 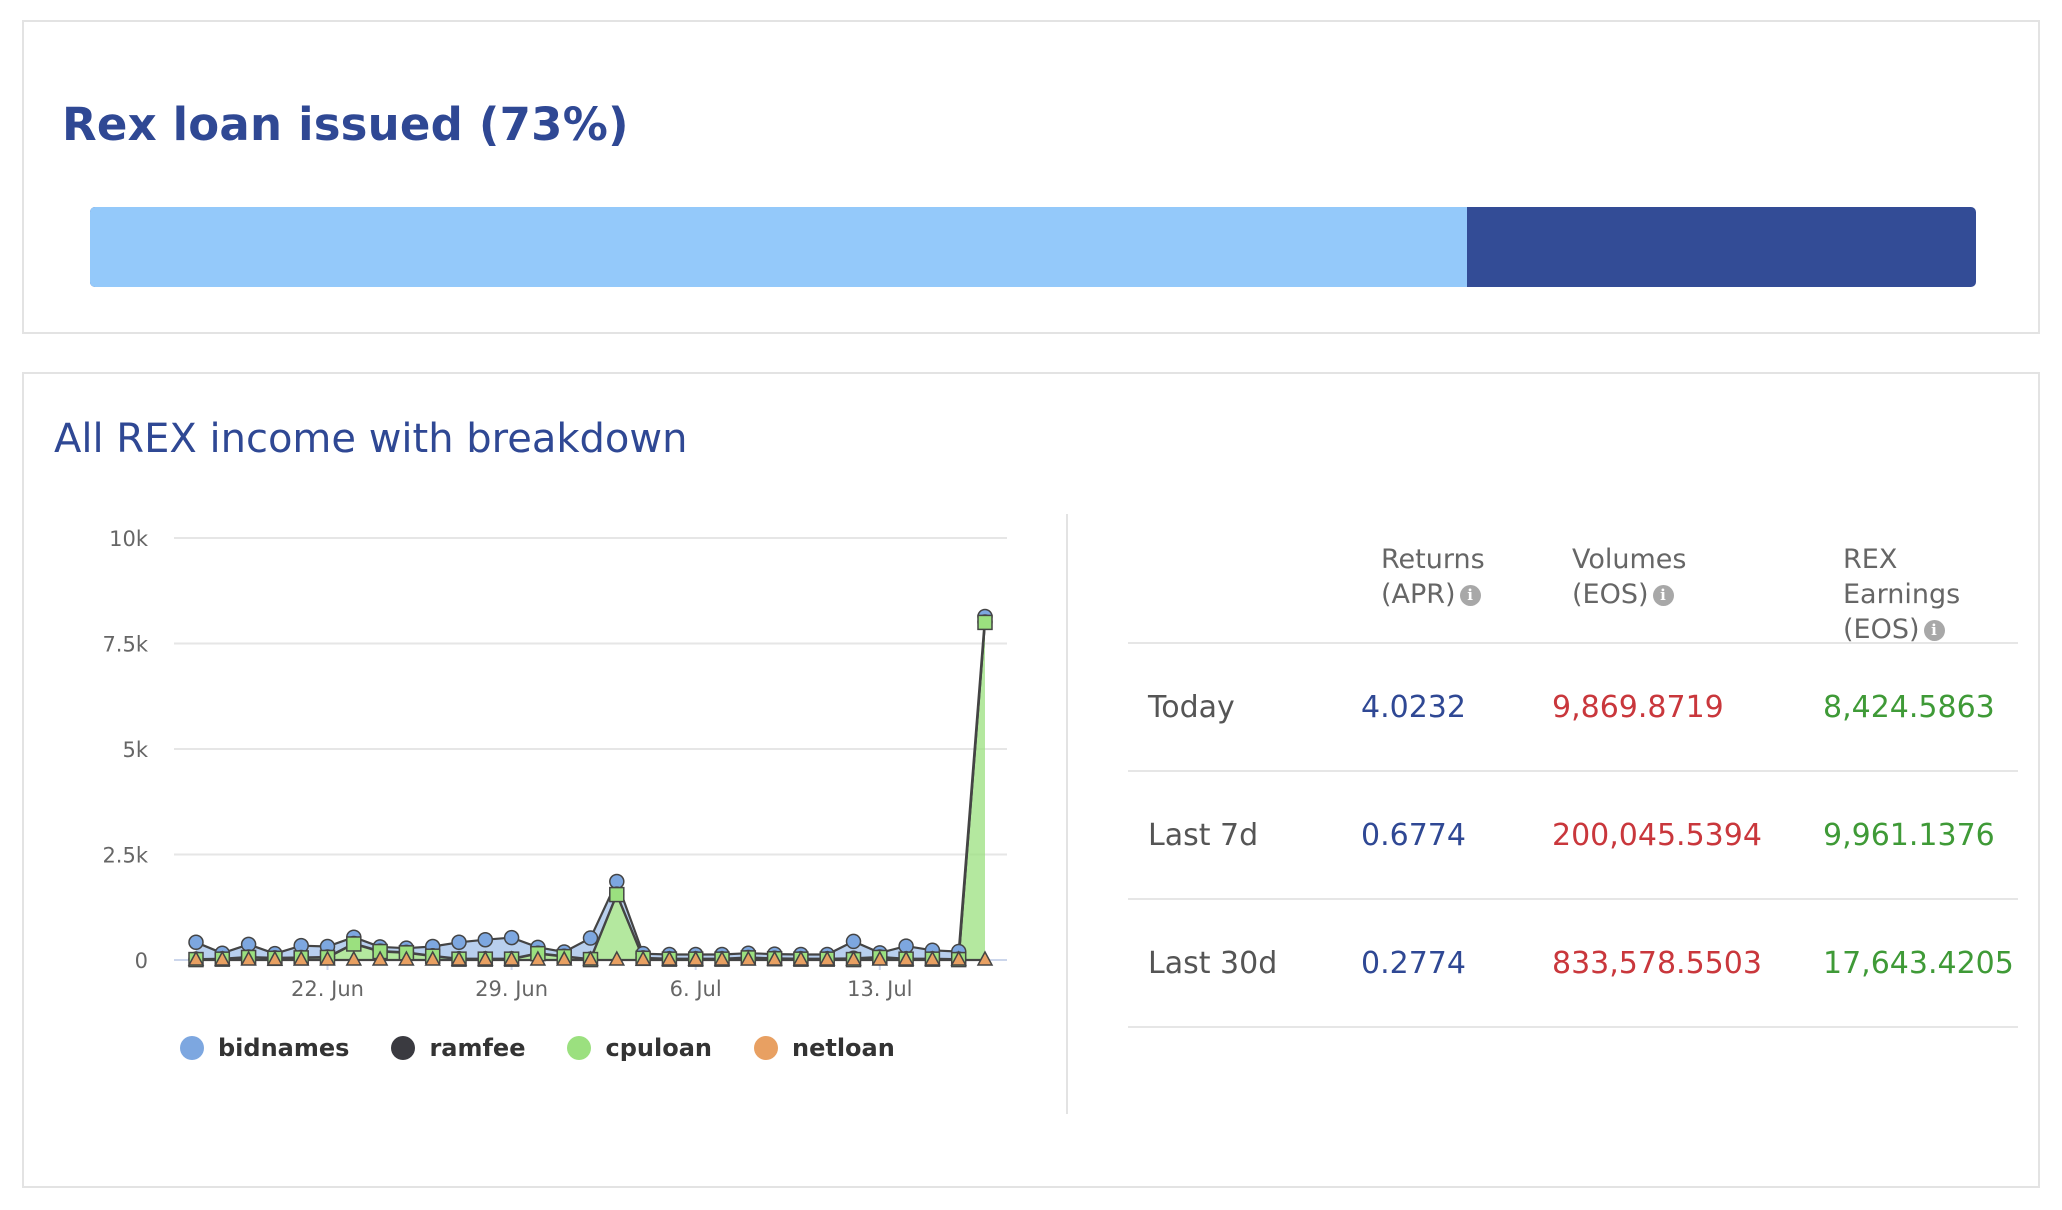 What do you see at coordinates (1191, 707) in the screenshot?
I see `row-label: Today` at bounding box center [1191, 707].